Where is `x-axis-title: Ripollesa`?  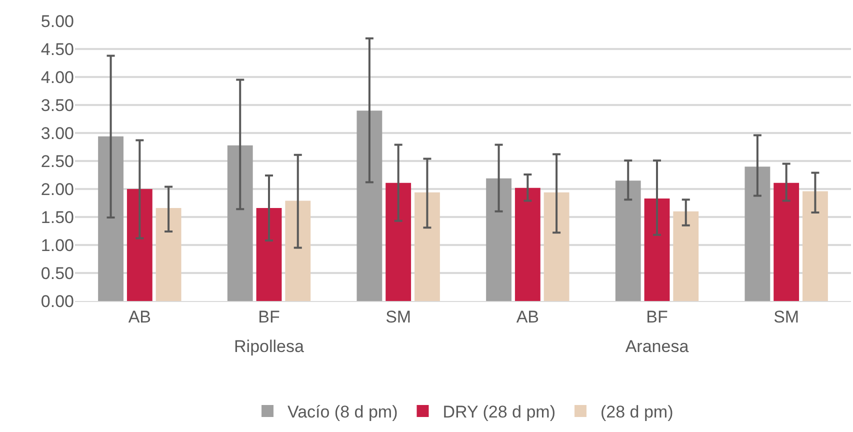
x-axis-title: Ripollesa is located at coordinates (269, 346).